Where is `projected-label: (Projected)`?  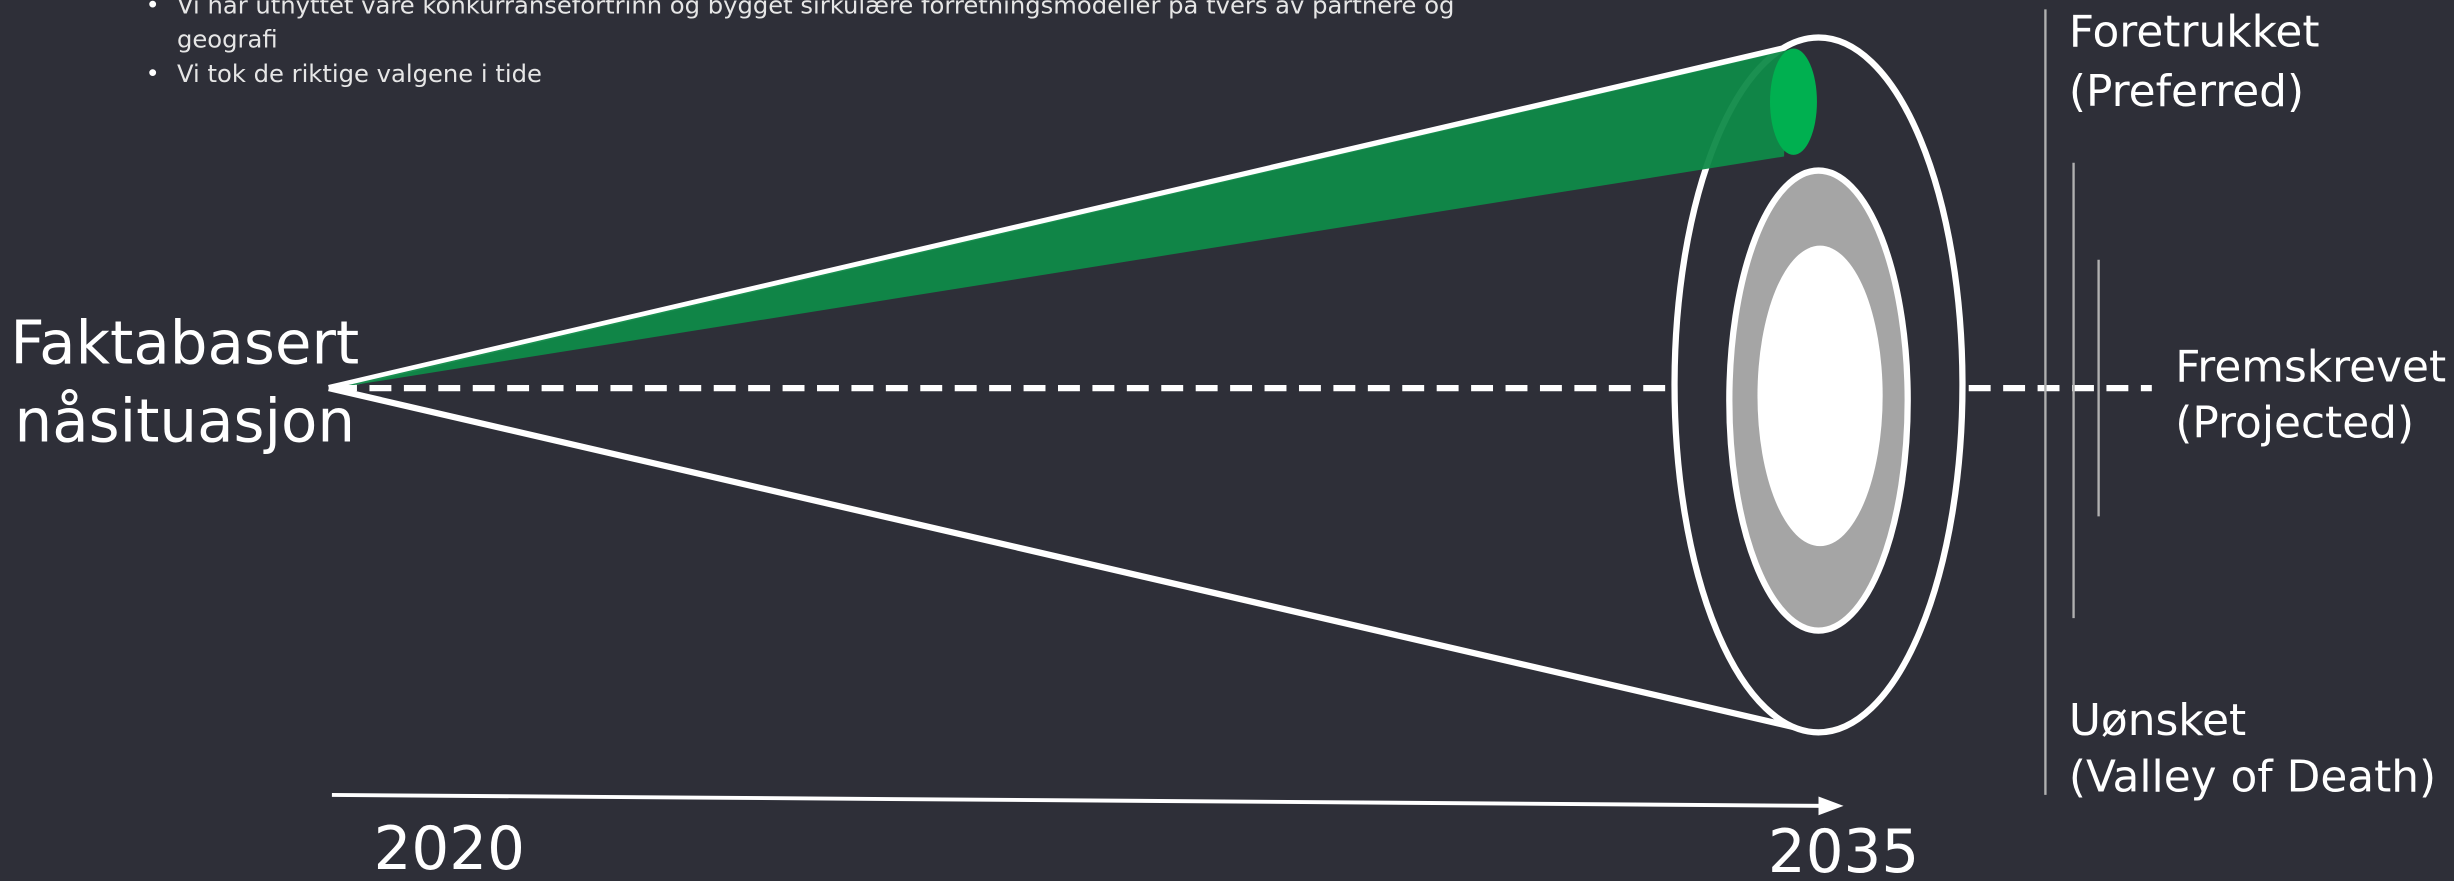
projected-label: (Projected) is located at coordinates (2294, 423).